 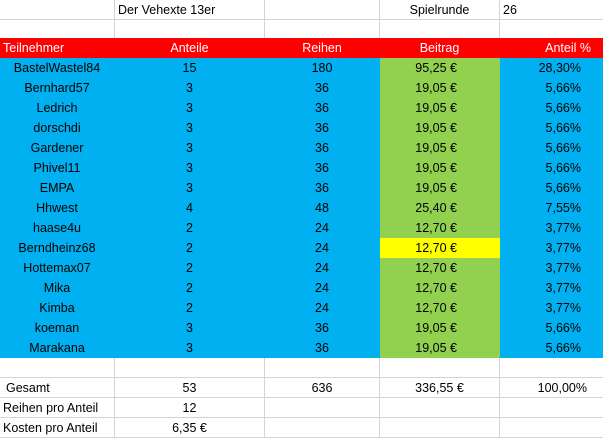 I want to click on anteile-cell: 4, so click(x=190, y=208).